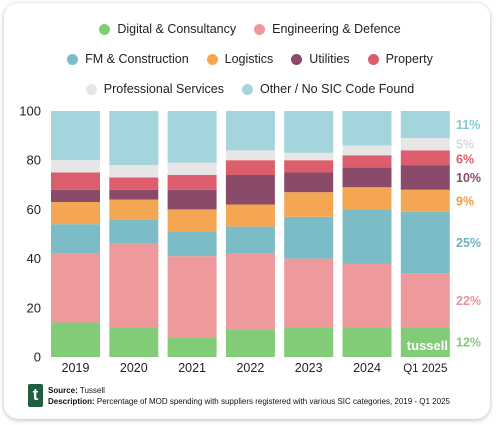  What do you see at coordinates (177, 29) in the screenshot?
I see `legend-label: Digital & Consultancy` at bounding box center [177, 29].